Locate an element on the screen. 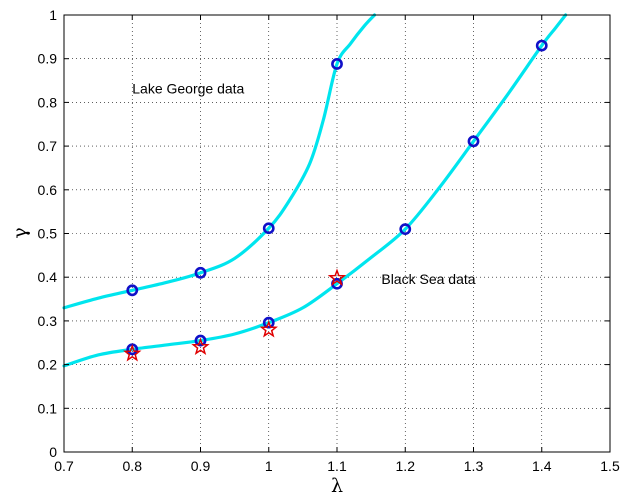  x-tick-label: 0.8 is located at coordinates (133, 466).